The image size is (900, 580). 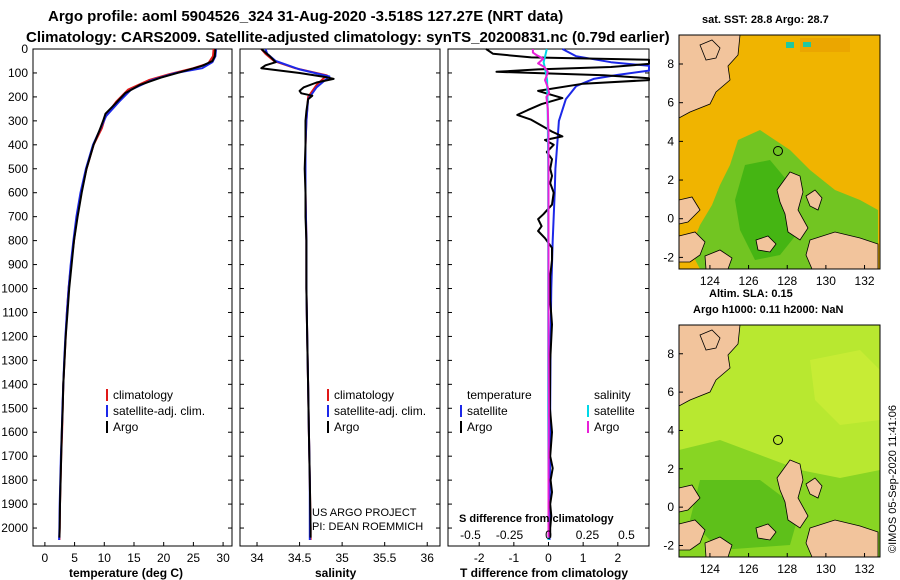 What do you see at coordinates (544, 573) in the screenshot?
I see `difference-xlabel: T difference from climatology` at bounding box center [544, 573].